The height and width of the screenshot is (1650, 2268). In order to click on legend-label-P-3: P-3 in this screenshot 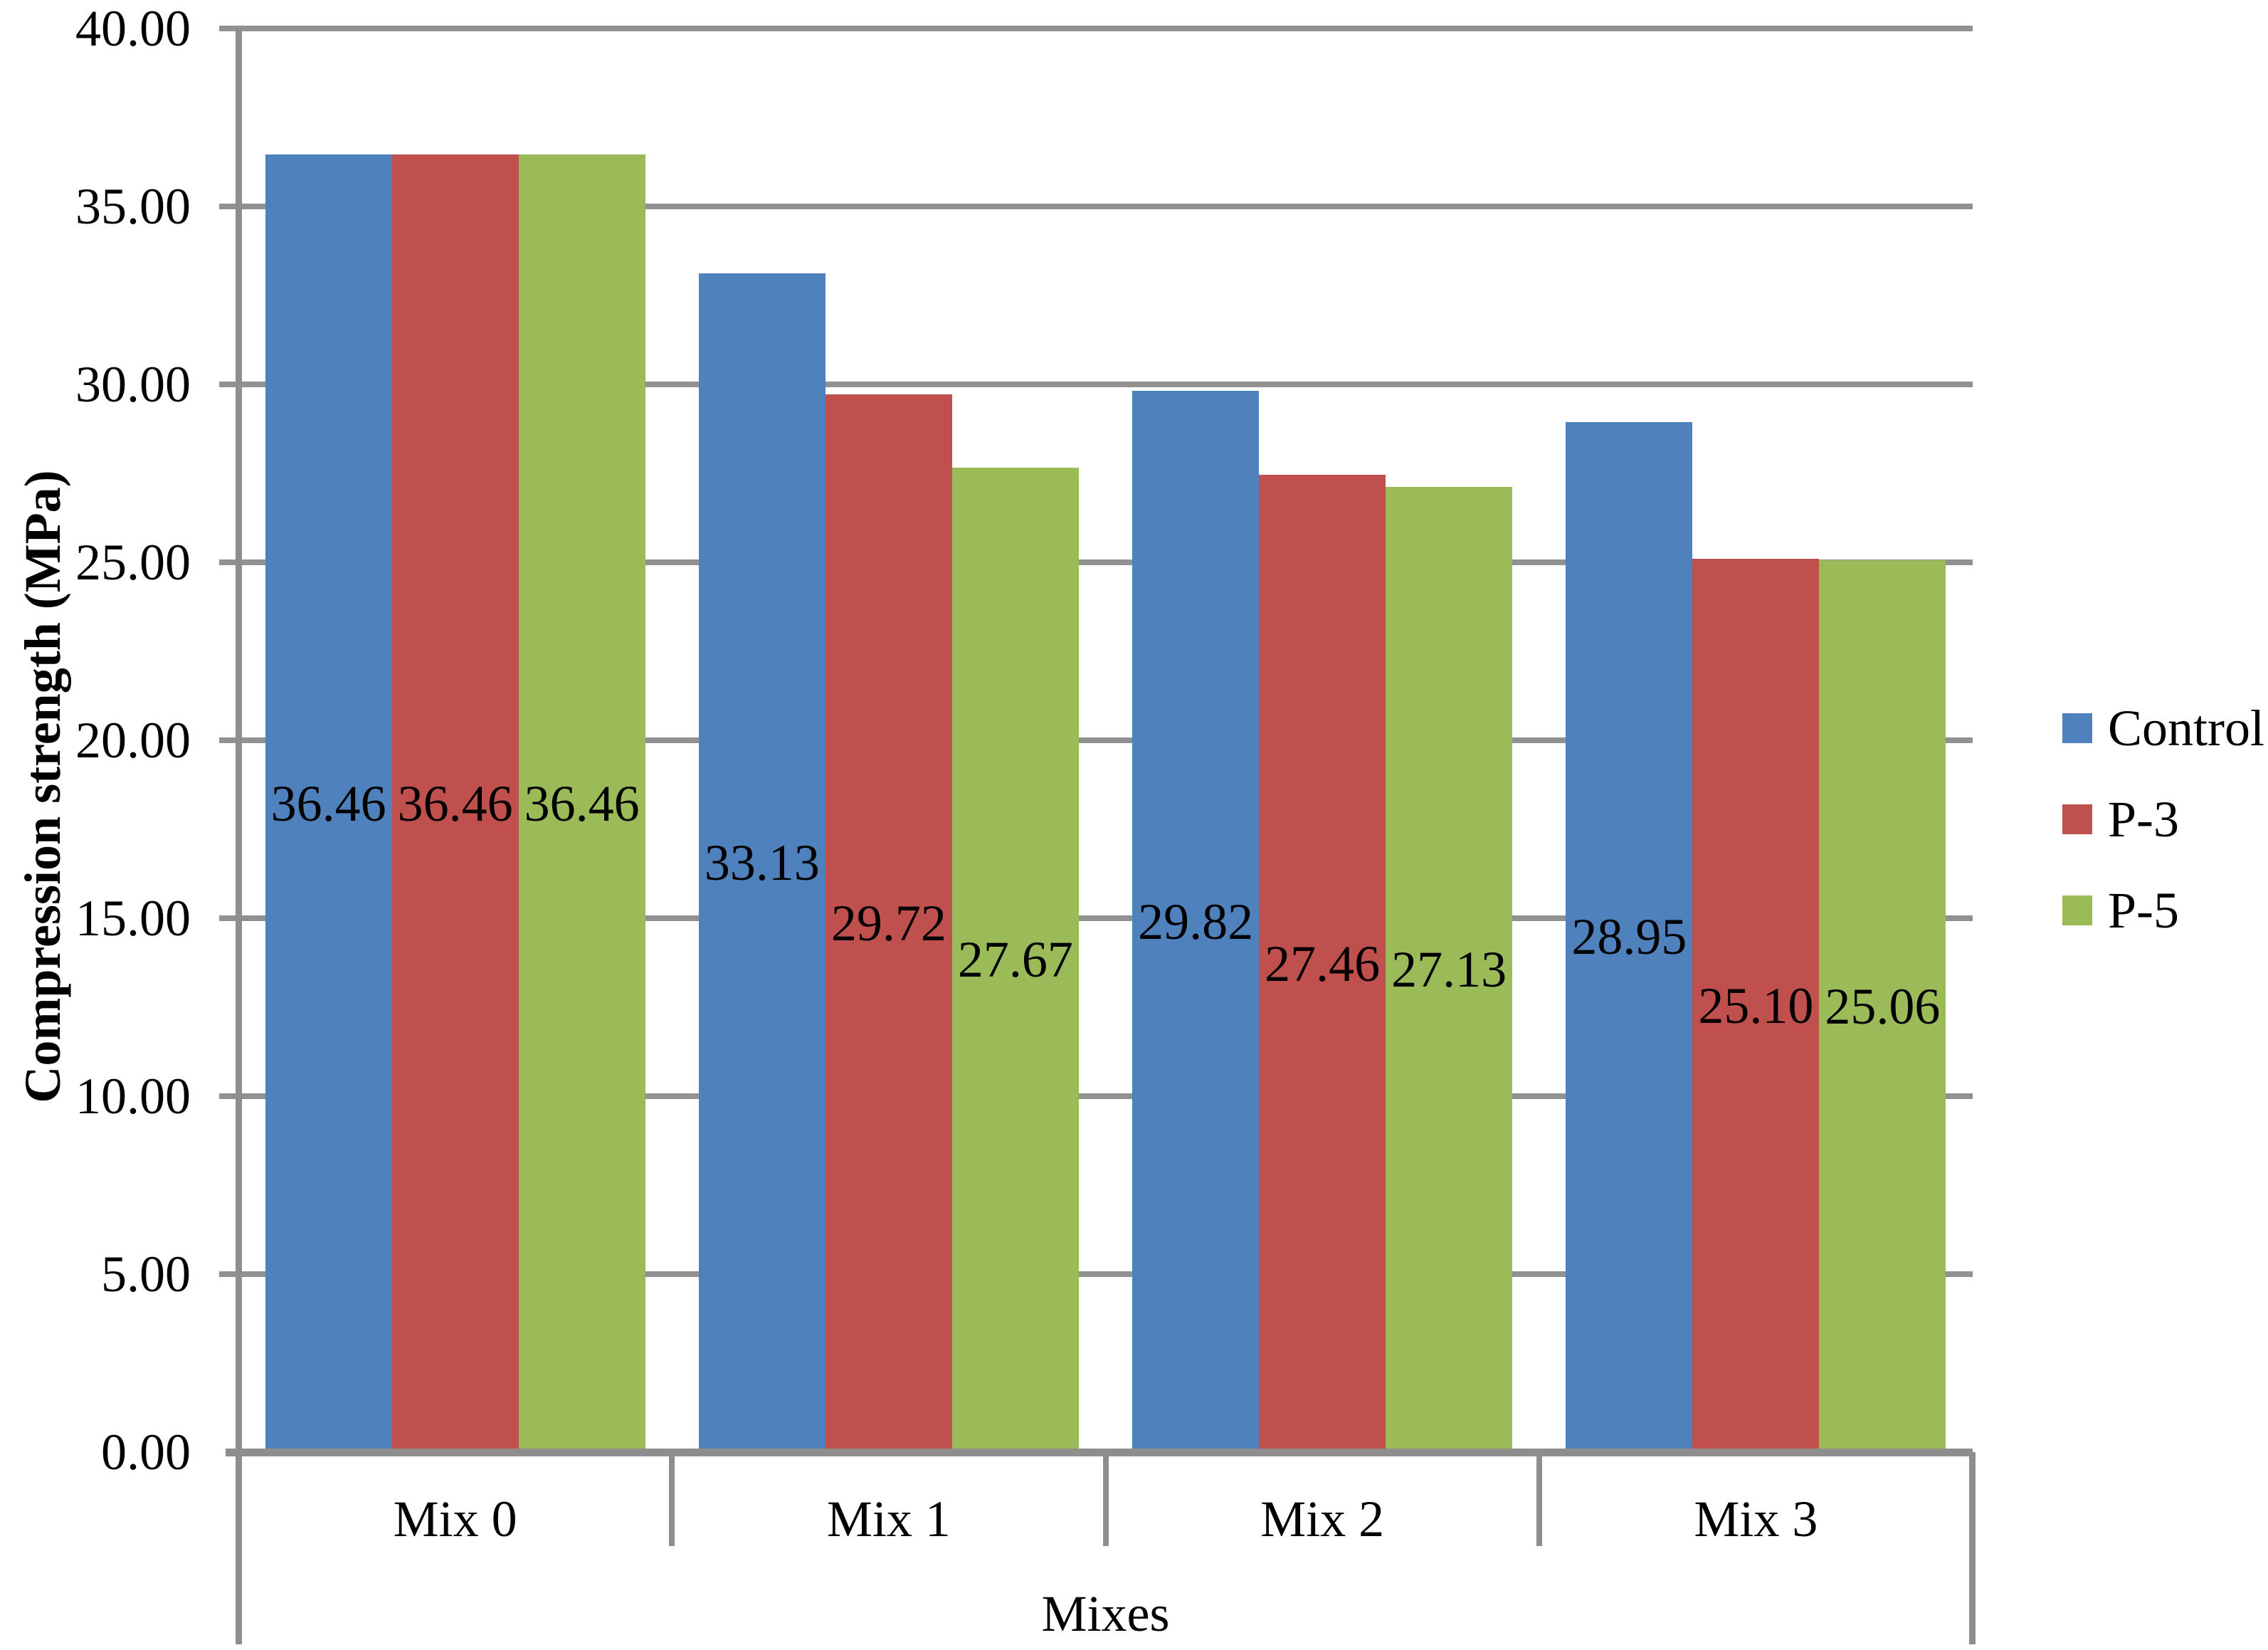, I will do `click(2144, 819)`.